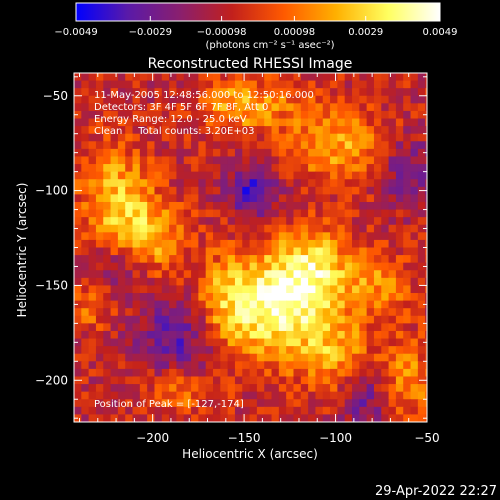 This screenshot has height=500, width=500. I want to click on annotation-total-counts: Clean Total counts: 3.20E+03, so click(174, 131).